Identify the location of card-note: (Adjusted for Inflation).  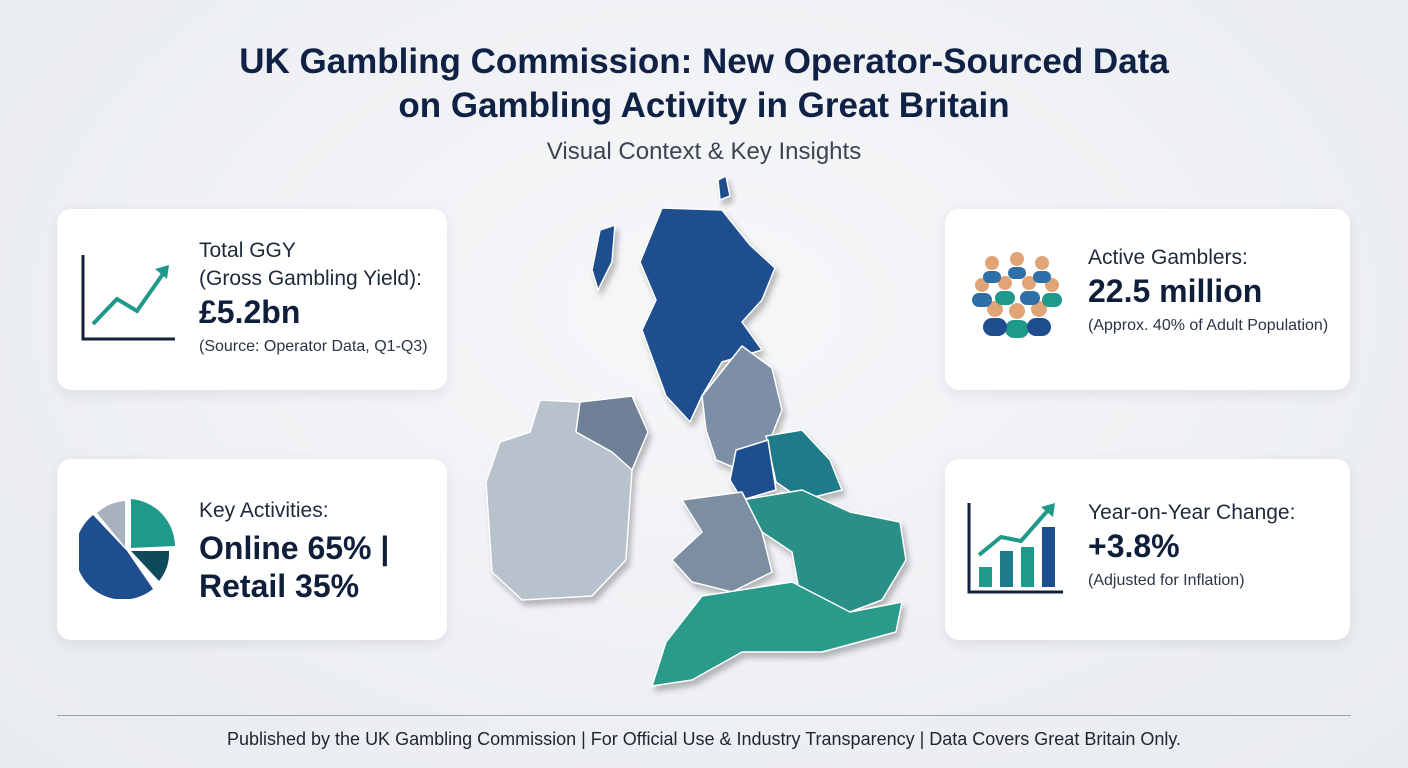
(1166, 580).